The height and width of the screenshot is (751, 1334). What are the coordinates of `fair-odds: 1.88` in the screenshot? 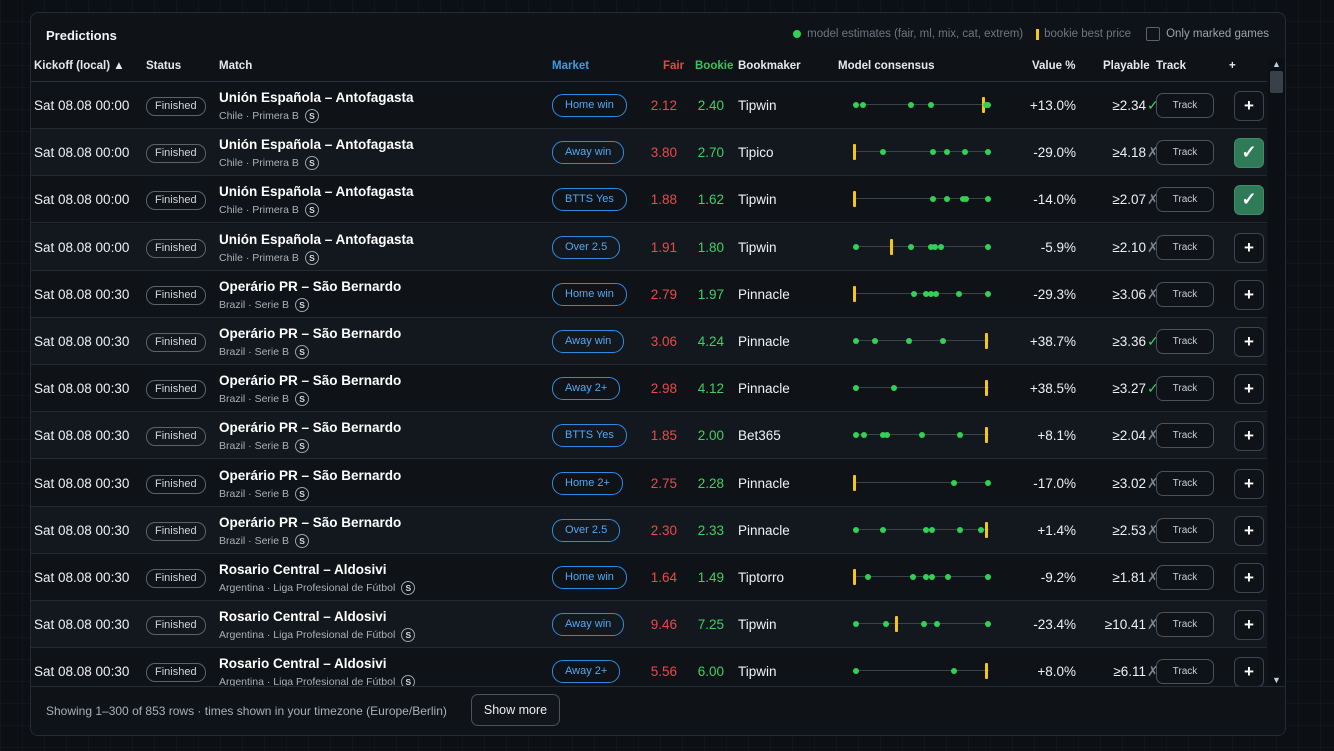 It's located at (663, 200).